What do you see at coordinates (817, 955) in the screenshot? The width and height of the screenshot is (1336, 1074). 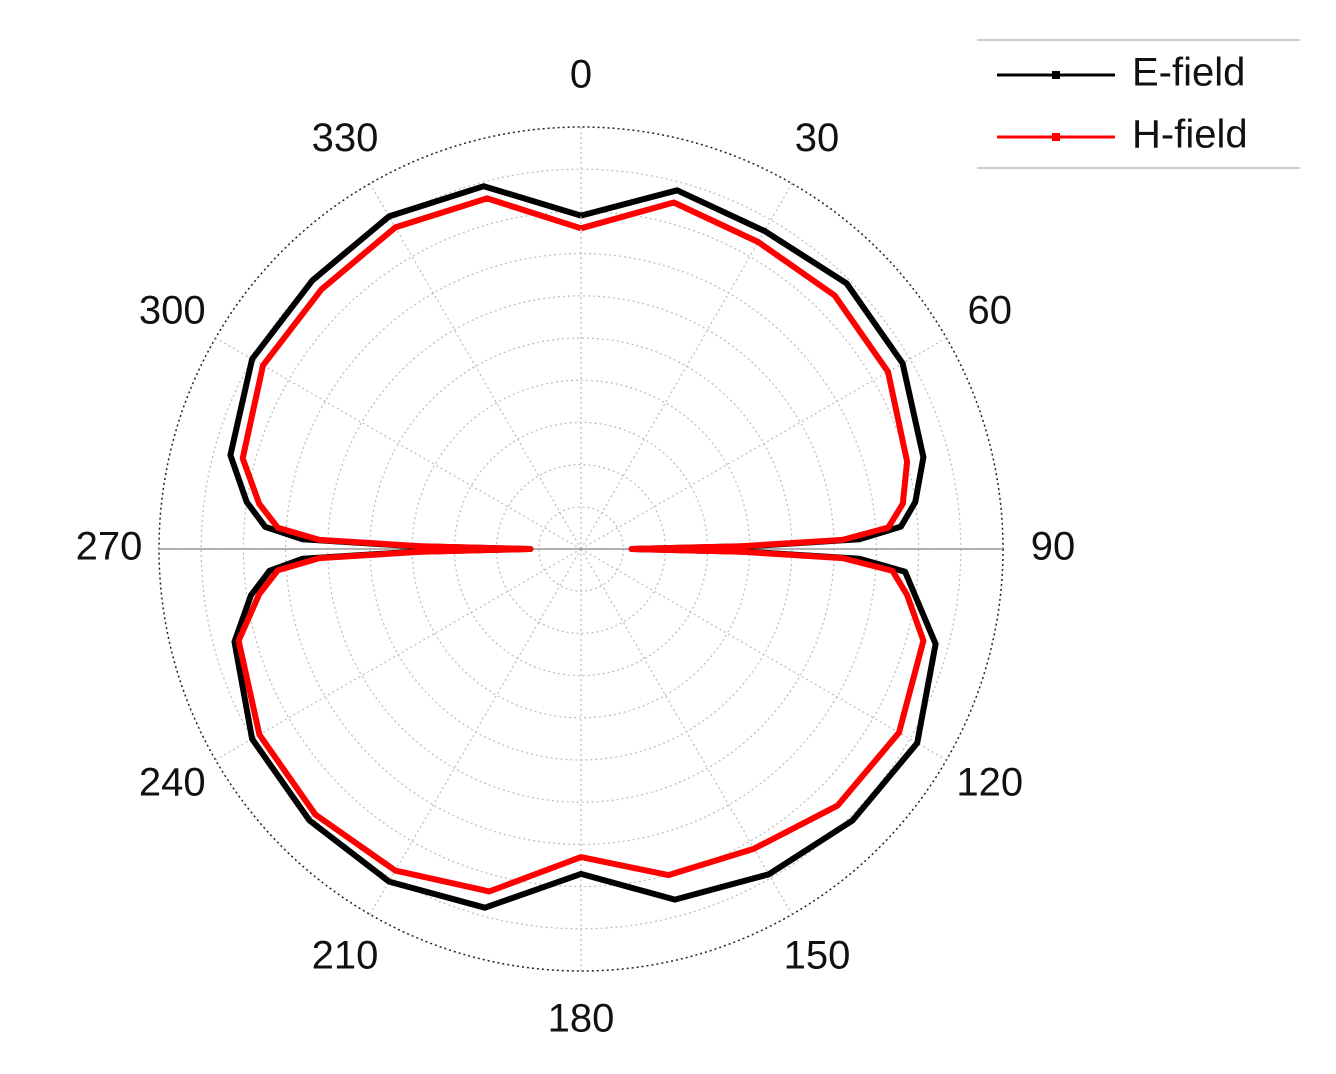 I see `theta-tick-label: 150` at bounding box center [817, 955].